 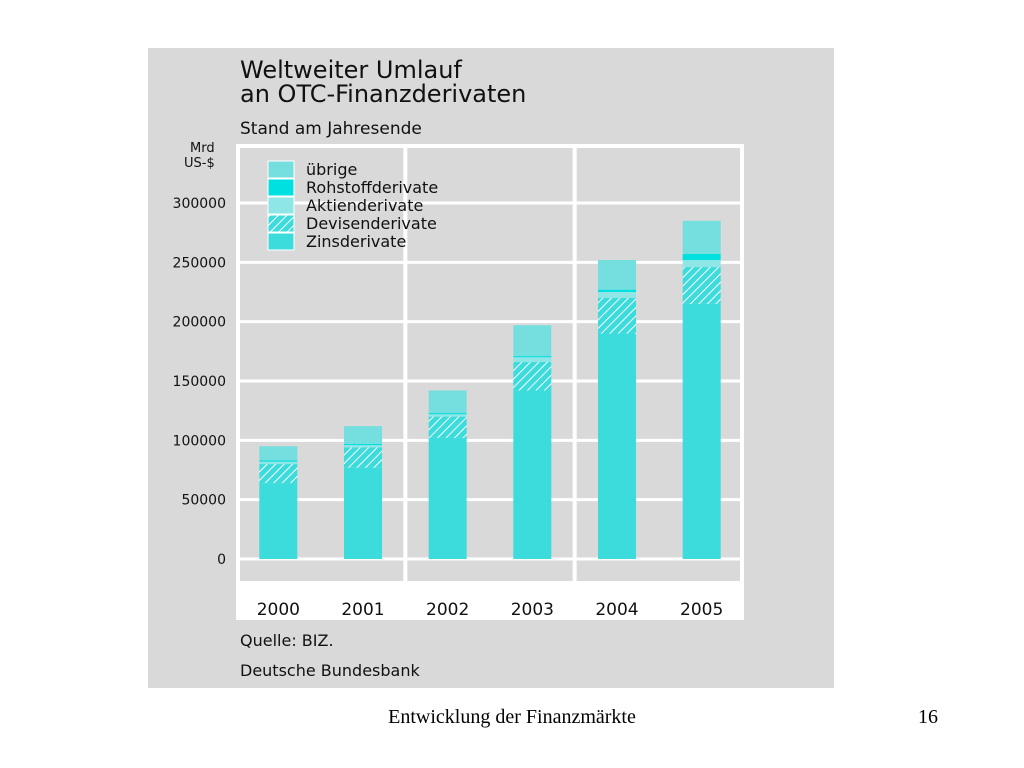 What do you see at coordinates (616, 610) in the screenshot?
I see `x-tick-label: 2004` at bounding box center [616, 610].